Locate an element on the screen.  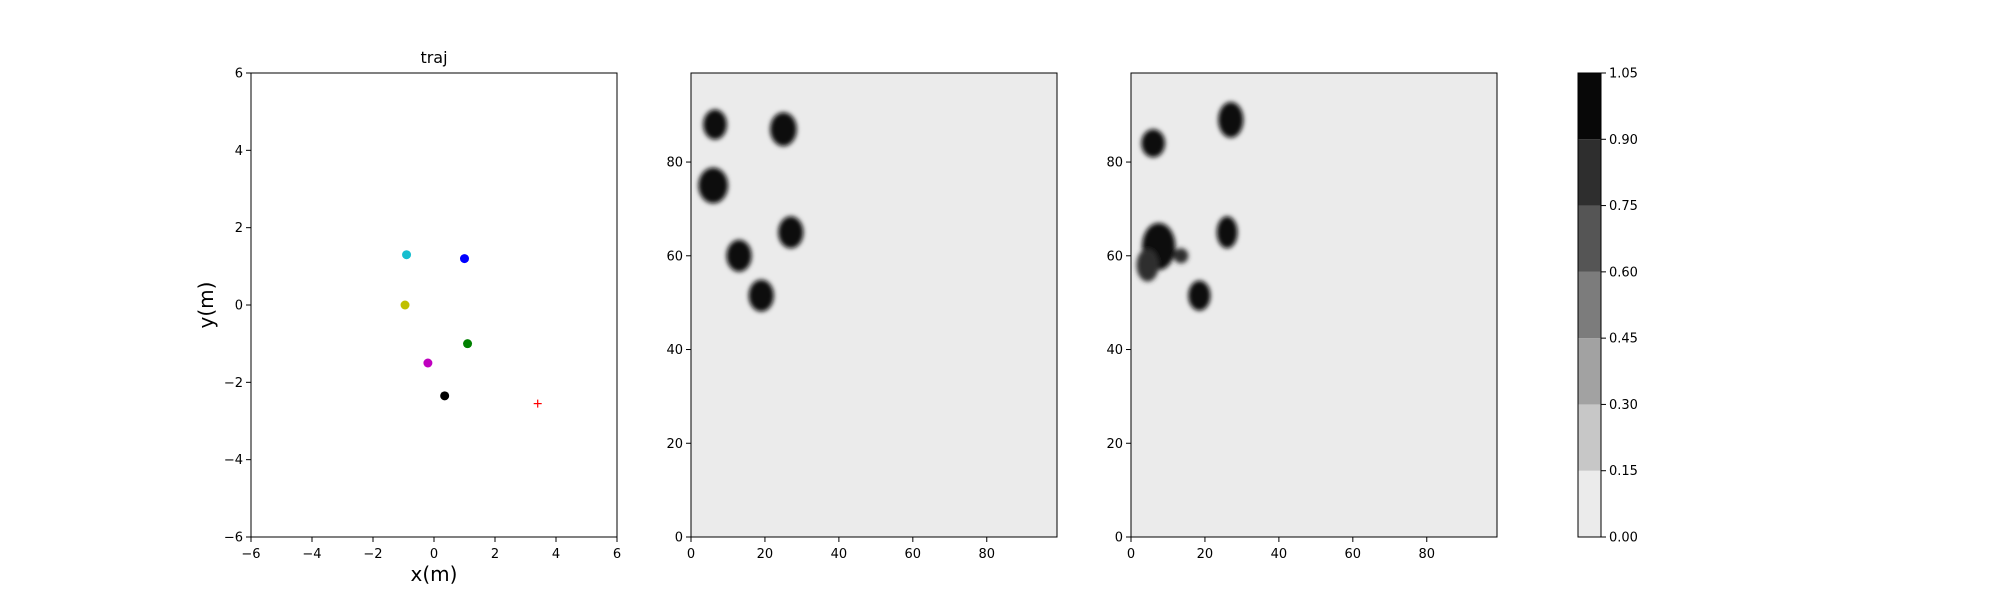
heatmap-2-plot-area is located at coordinates (1314, 305).